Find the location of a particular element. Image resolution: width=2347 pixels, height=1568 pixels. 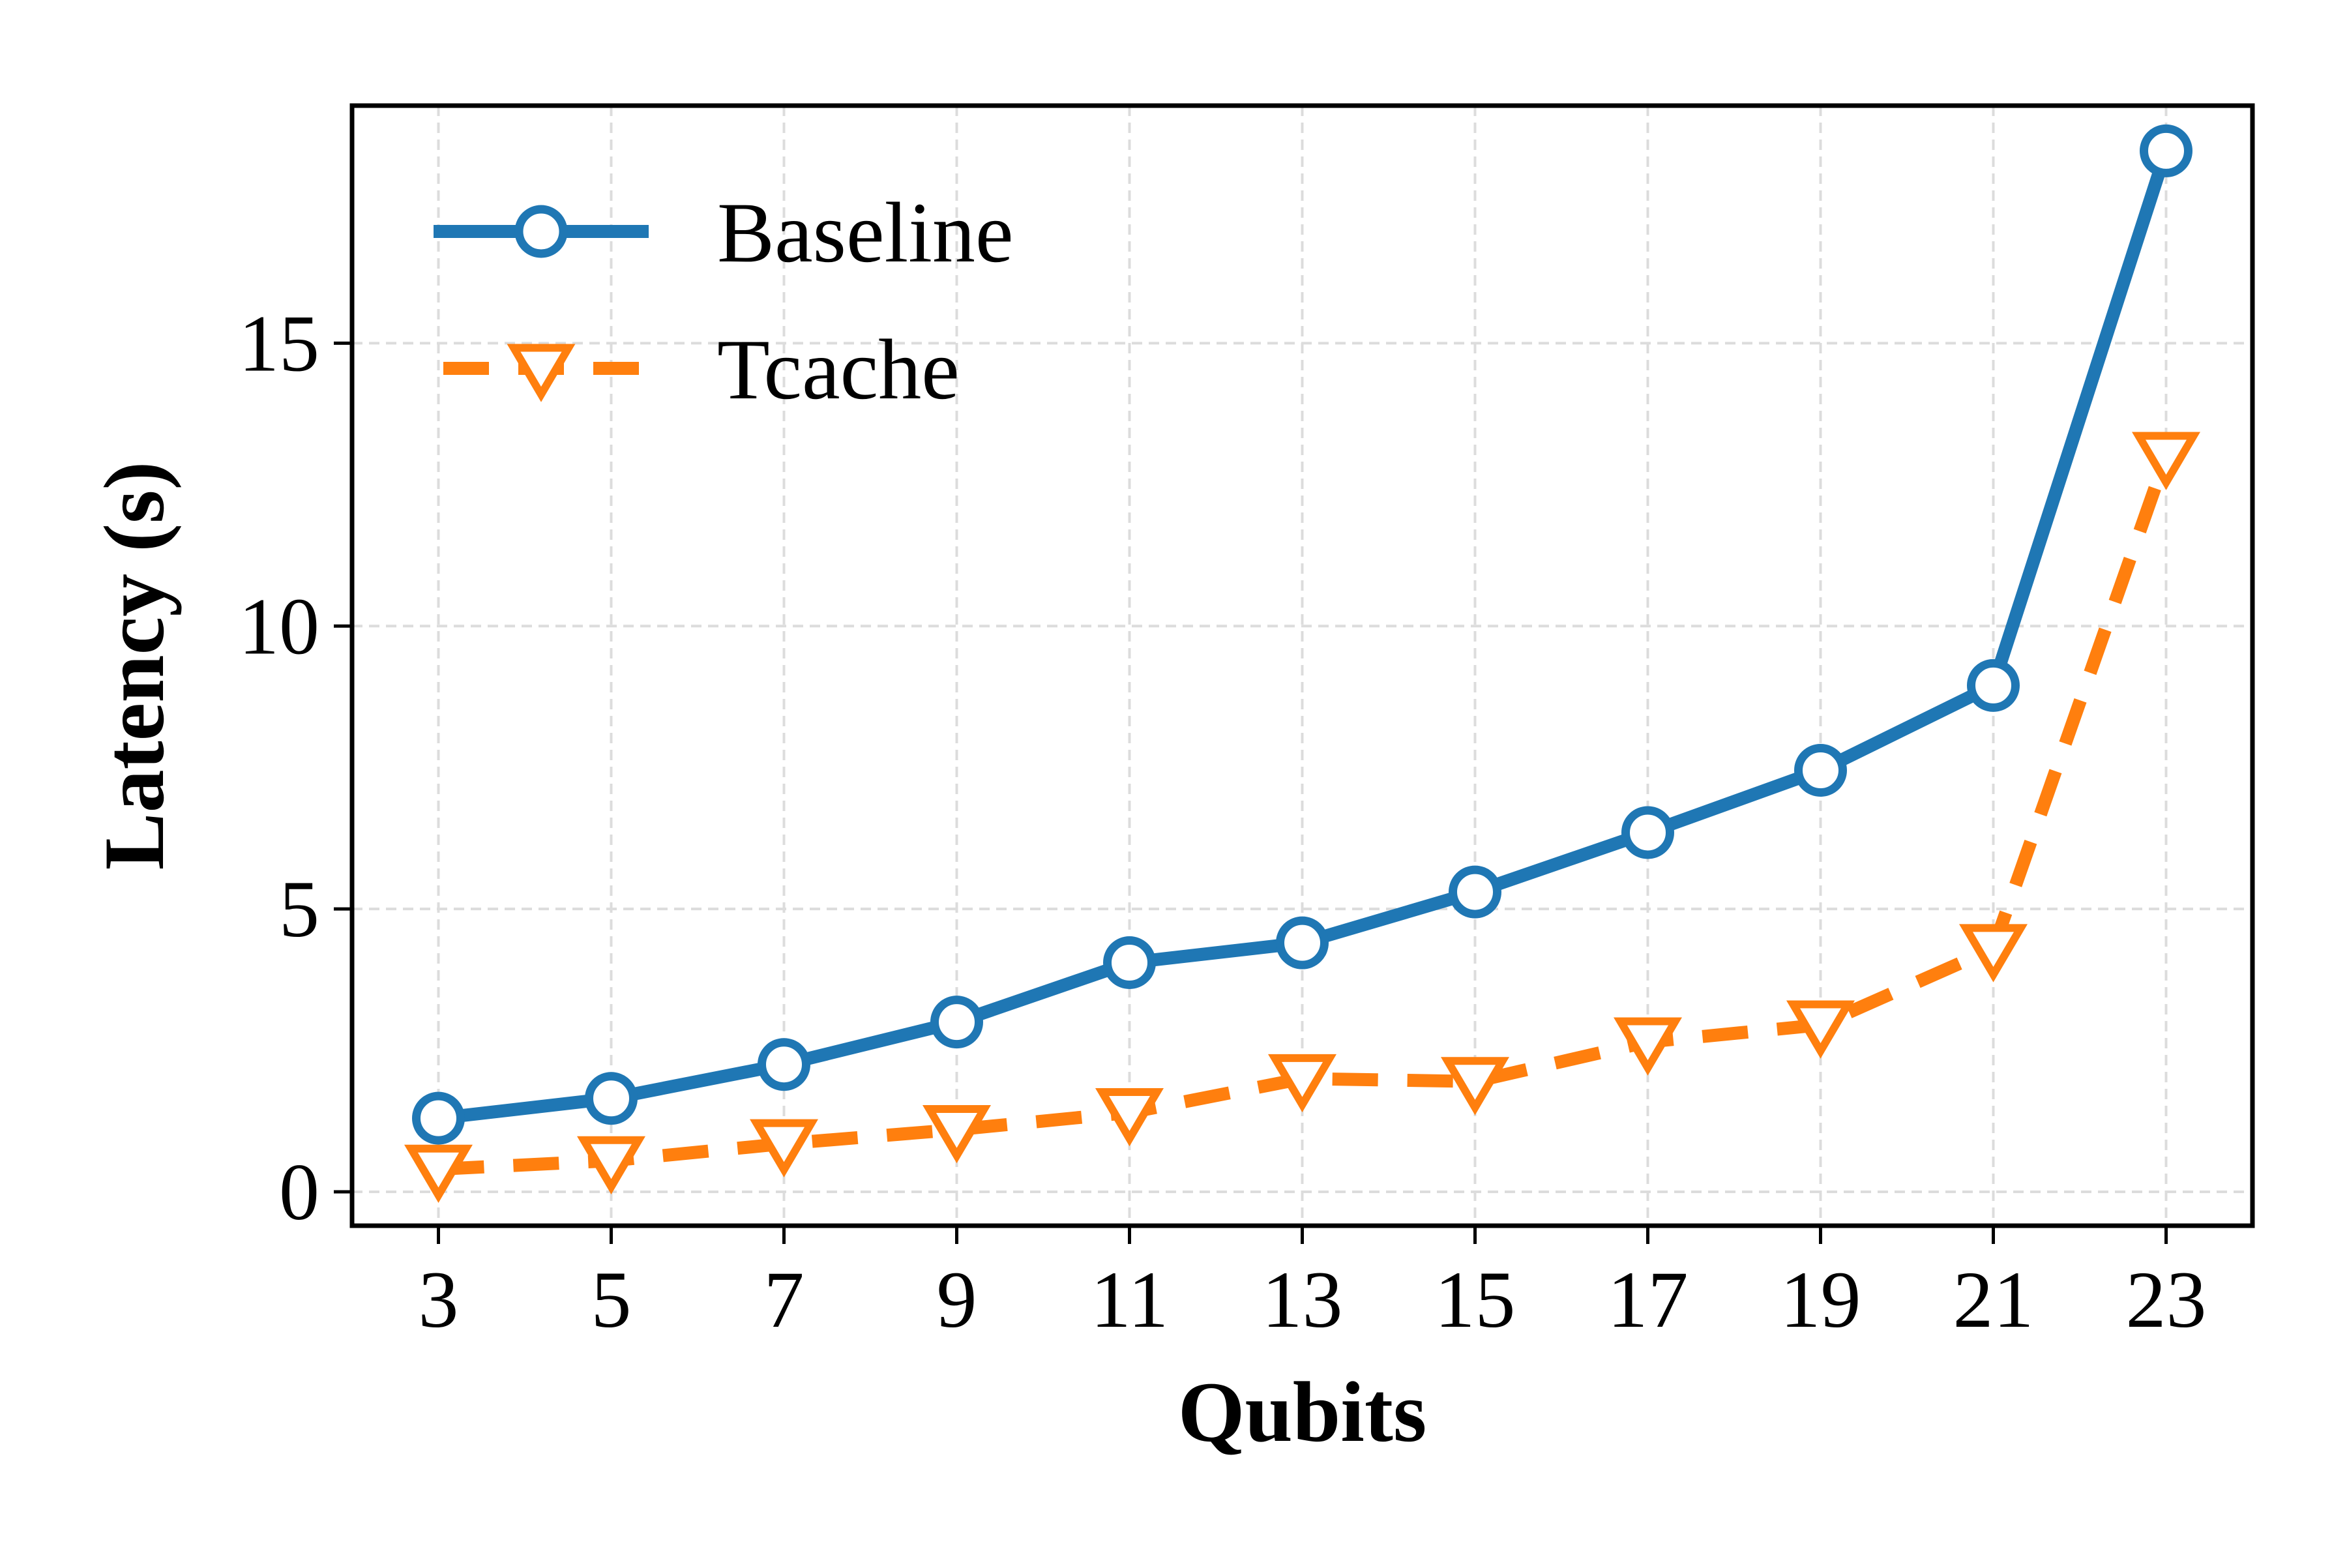

x-tick-label: 9 is located at coordinates (957, 1299).